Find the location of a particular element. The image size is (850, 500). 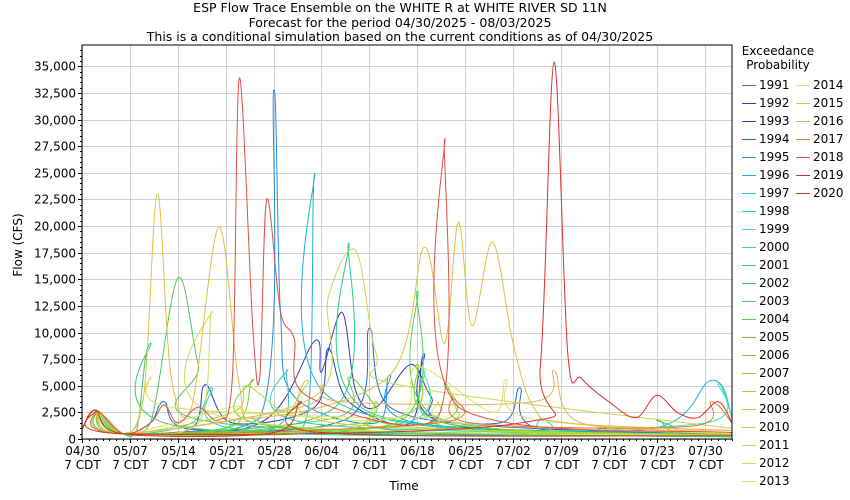

y-tick-label: 0 is located at coordinates (72, 440).